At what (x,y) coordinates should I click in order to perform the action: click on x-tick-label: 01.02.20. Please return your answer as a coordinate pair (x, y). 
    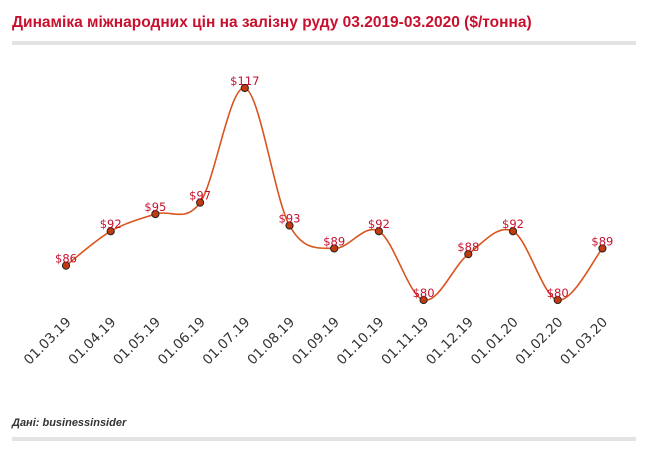
    Looking at the image, I should click on (540, 341).